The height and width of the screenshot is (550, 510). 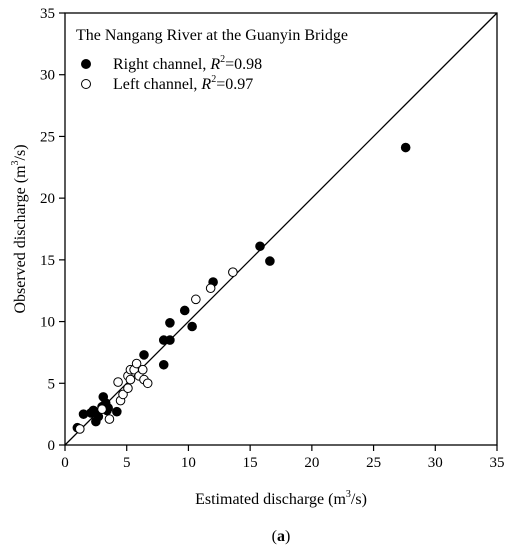 What do you see at coordinates (281, 498) in the screenshot?
I see `x-axis-title: Estimated discharge (m3/s)` at bounding box center [281, 498].